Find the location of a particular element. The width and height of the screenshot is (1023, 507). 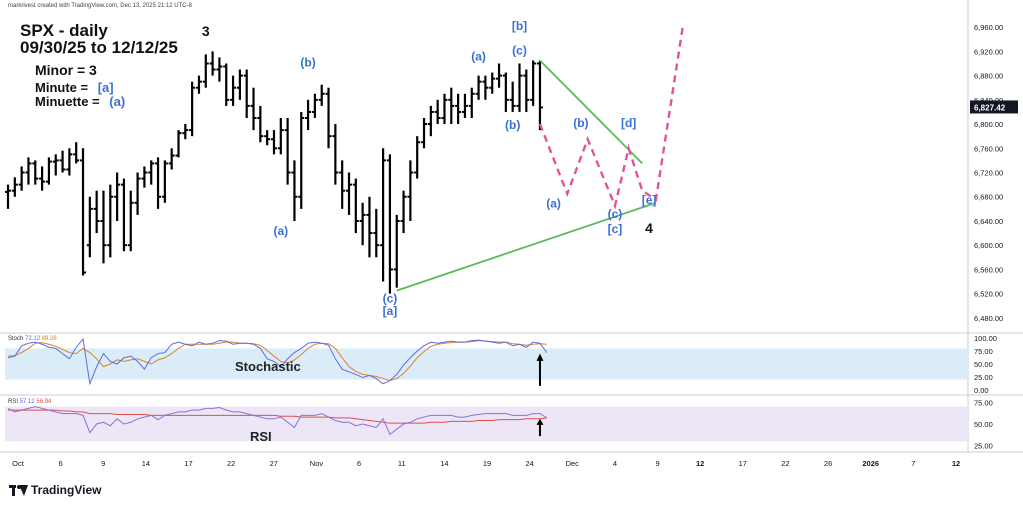

degree-minute-label: Minute = is located at coordinates (62, 87).